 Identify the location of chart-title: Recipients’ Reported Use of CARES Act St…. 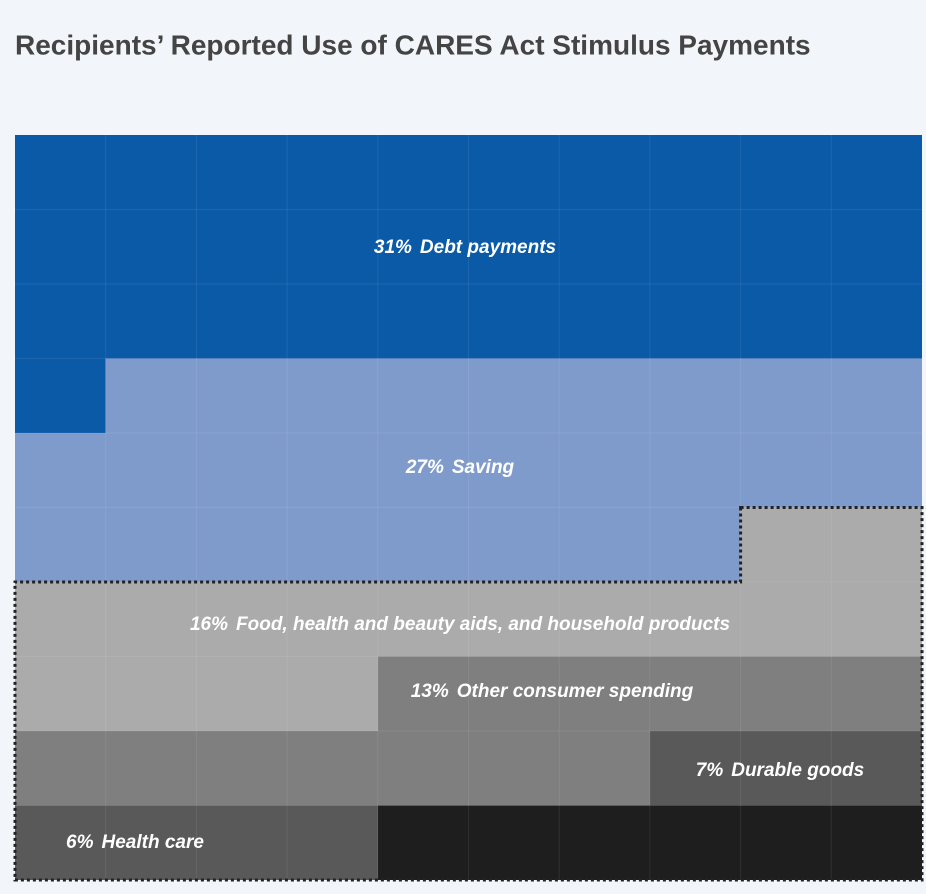
(413, 44).